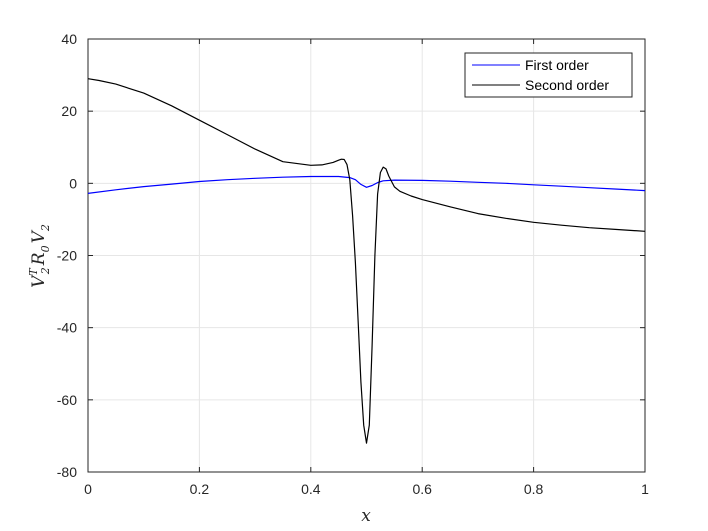 The width and height of the screenshot is (708, 531). Describe the element at coordinates (67, 472) in the screenshot. I see `y-tick-label: -80` at that location.